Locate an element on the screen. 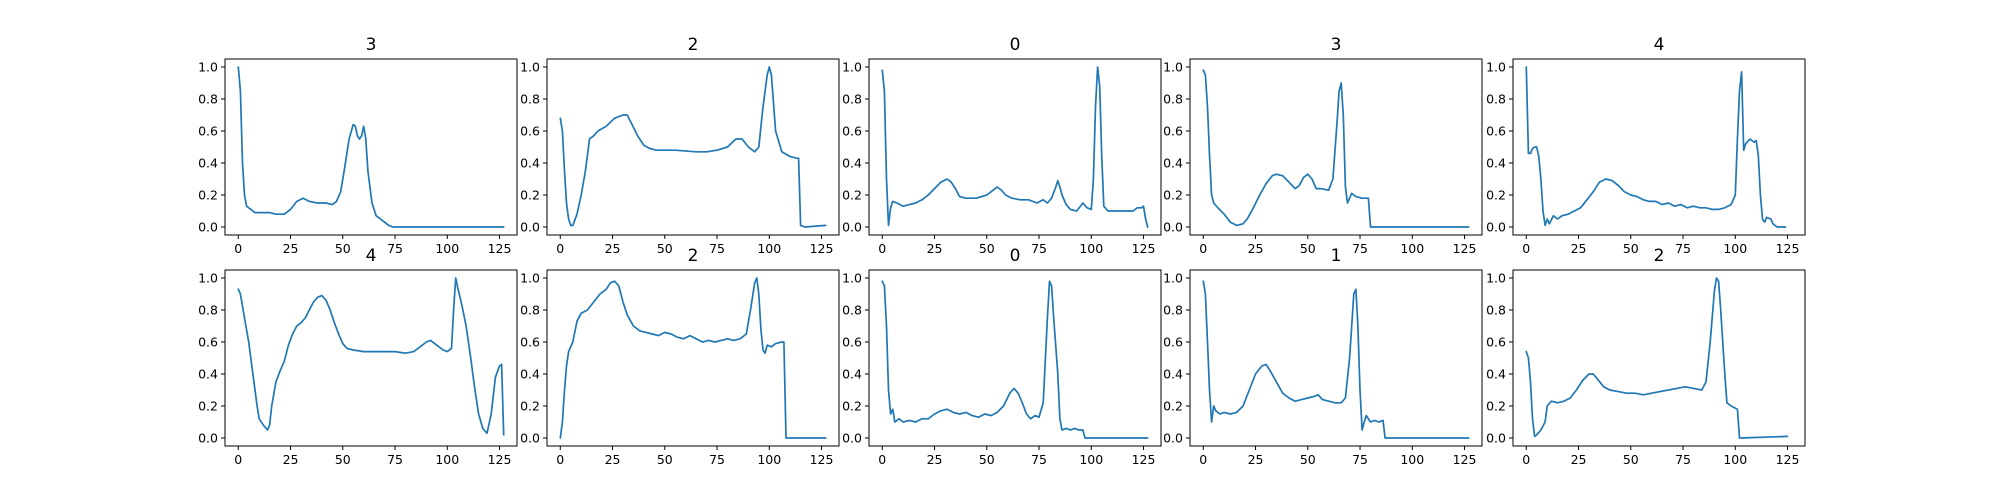 The height and width of the screenshot is (500, 2000). subplot-10: 2 0 25 50 75 100 125 0.0 0.2 0.4 0.6 0.8 1.0 is located at coordinates (1646, 356).